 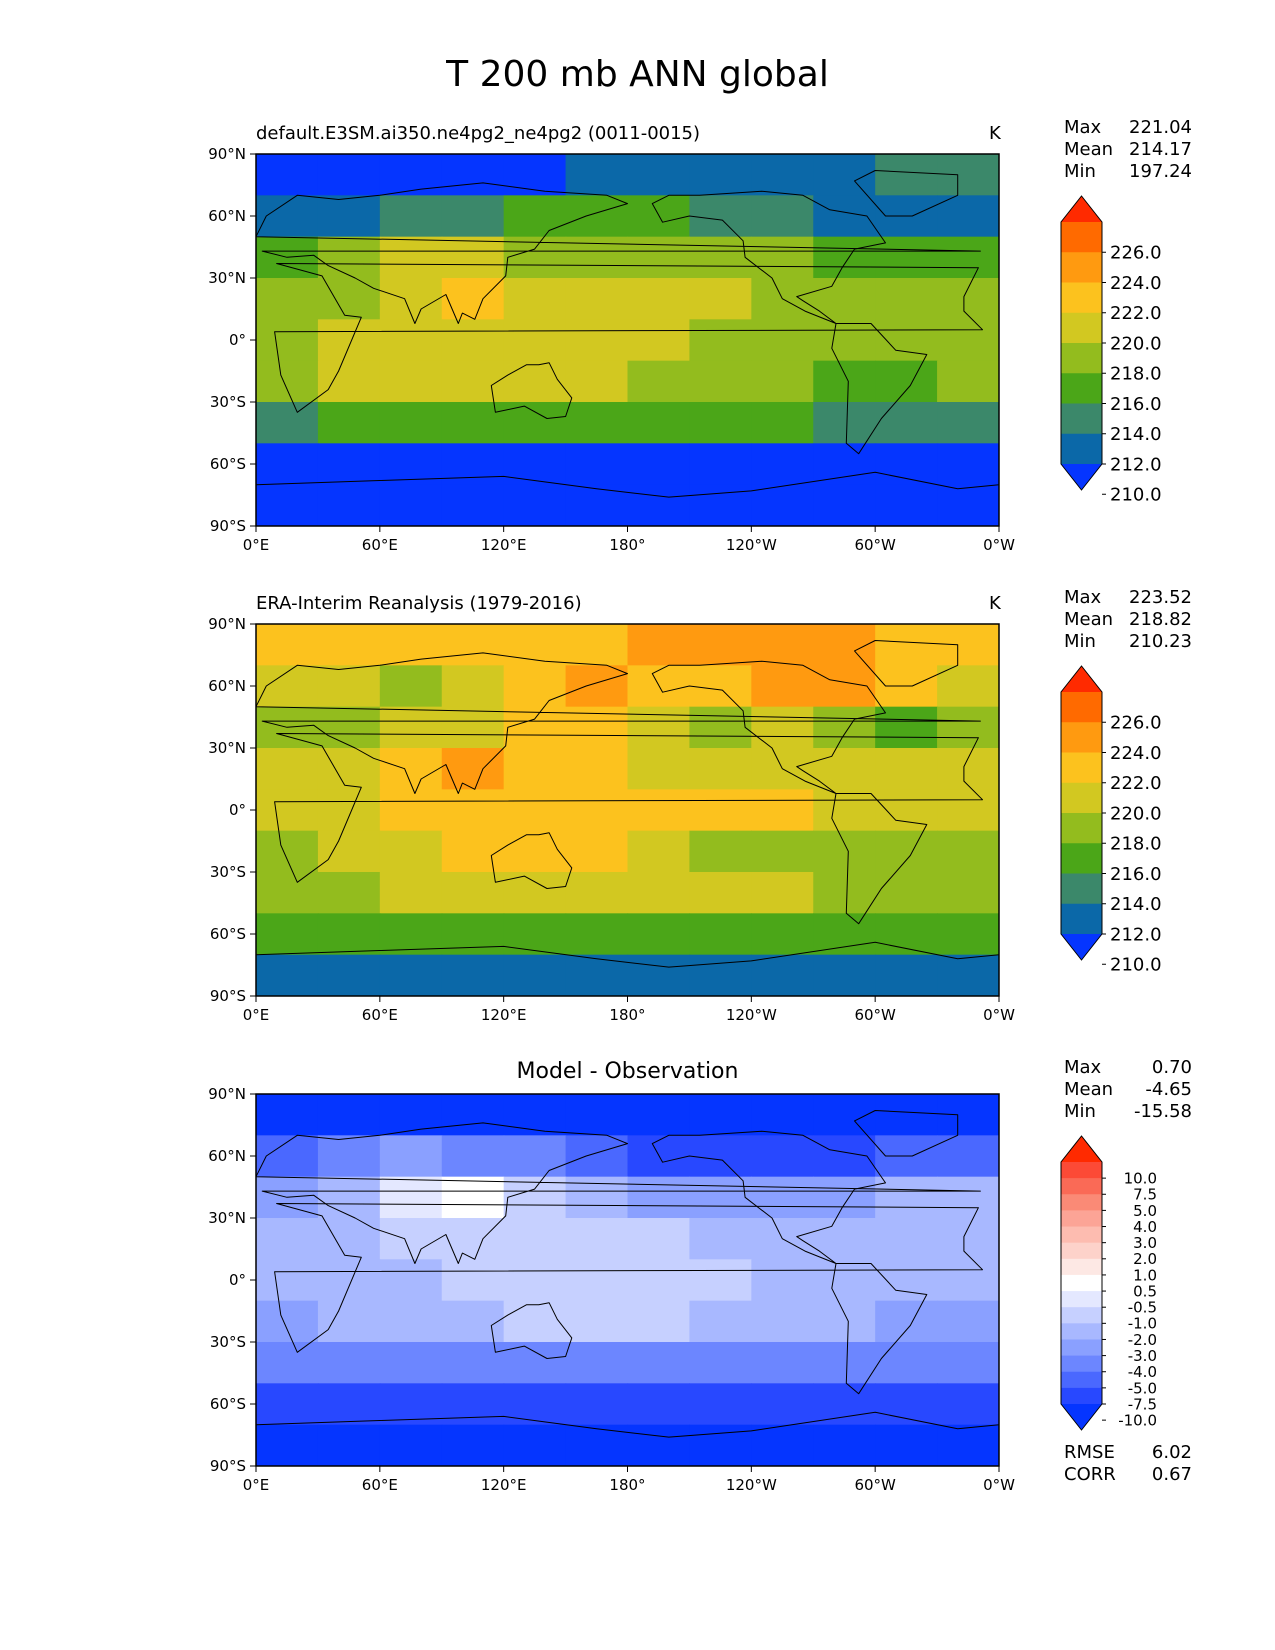 What do you see at coordinates (1136, 874) in the screenshot?
I see `colorbar-label: 216.0` at bounding box center [1136, 874].